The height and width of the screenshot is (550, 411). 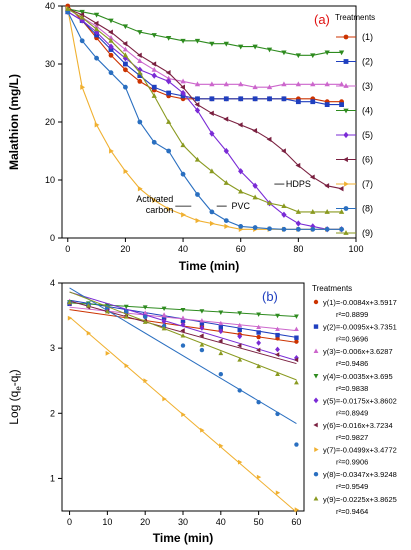 I want to click on panel-a-legend-label: (9), so click(x=367, y=233).